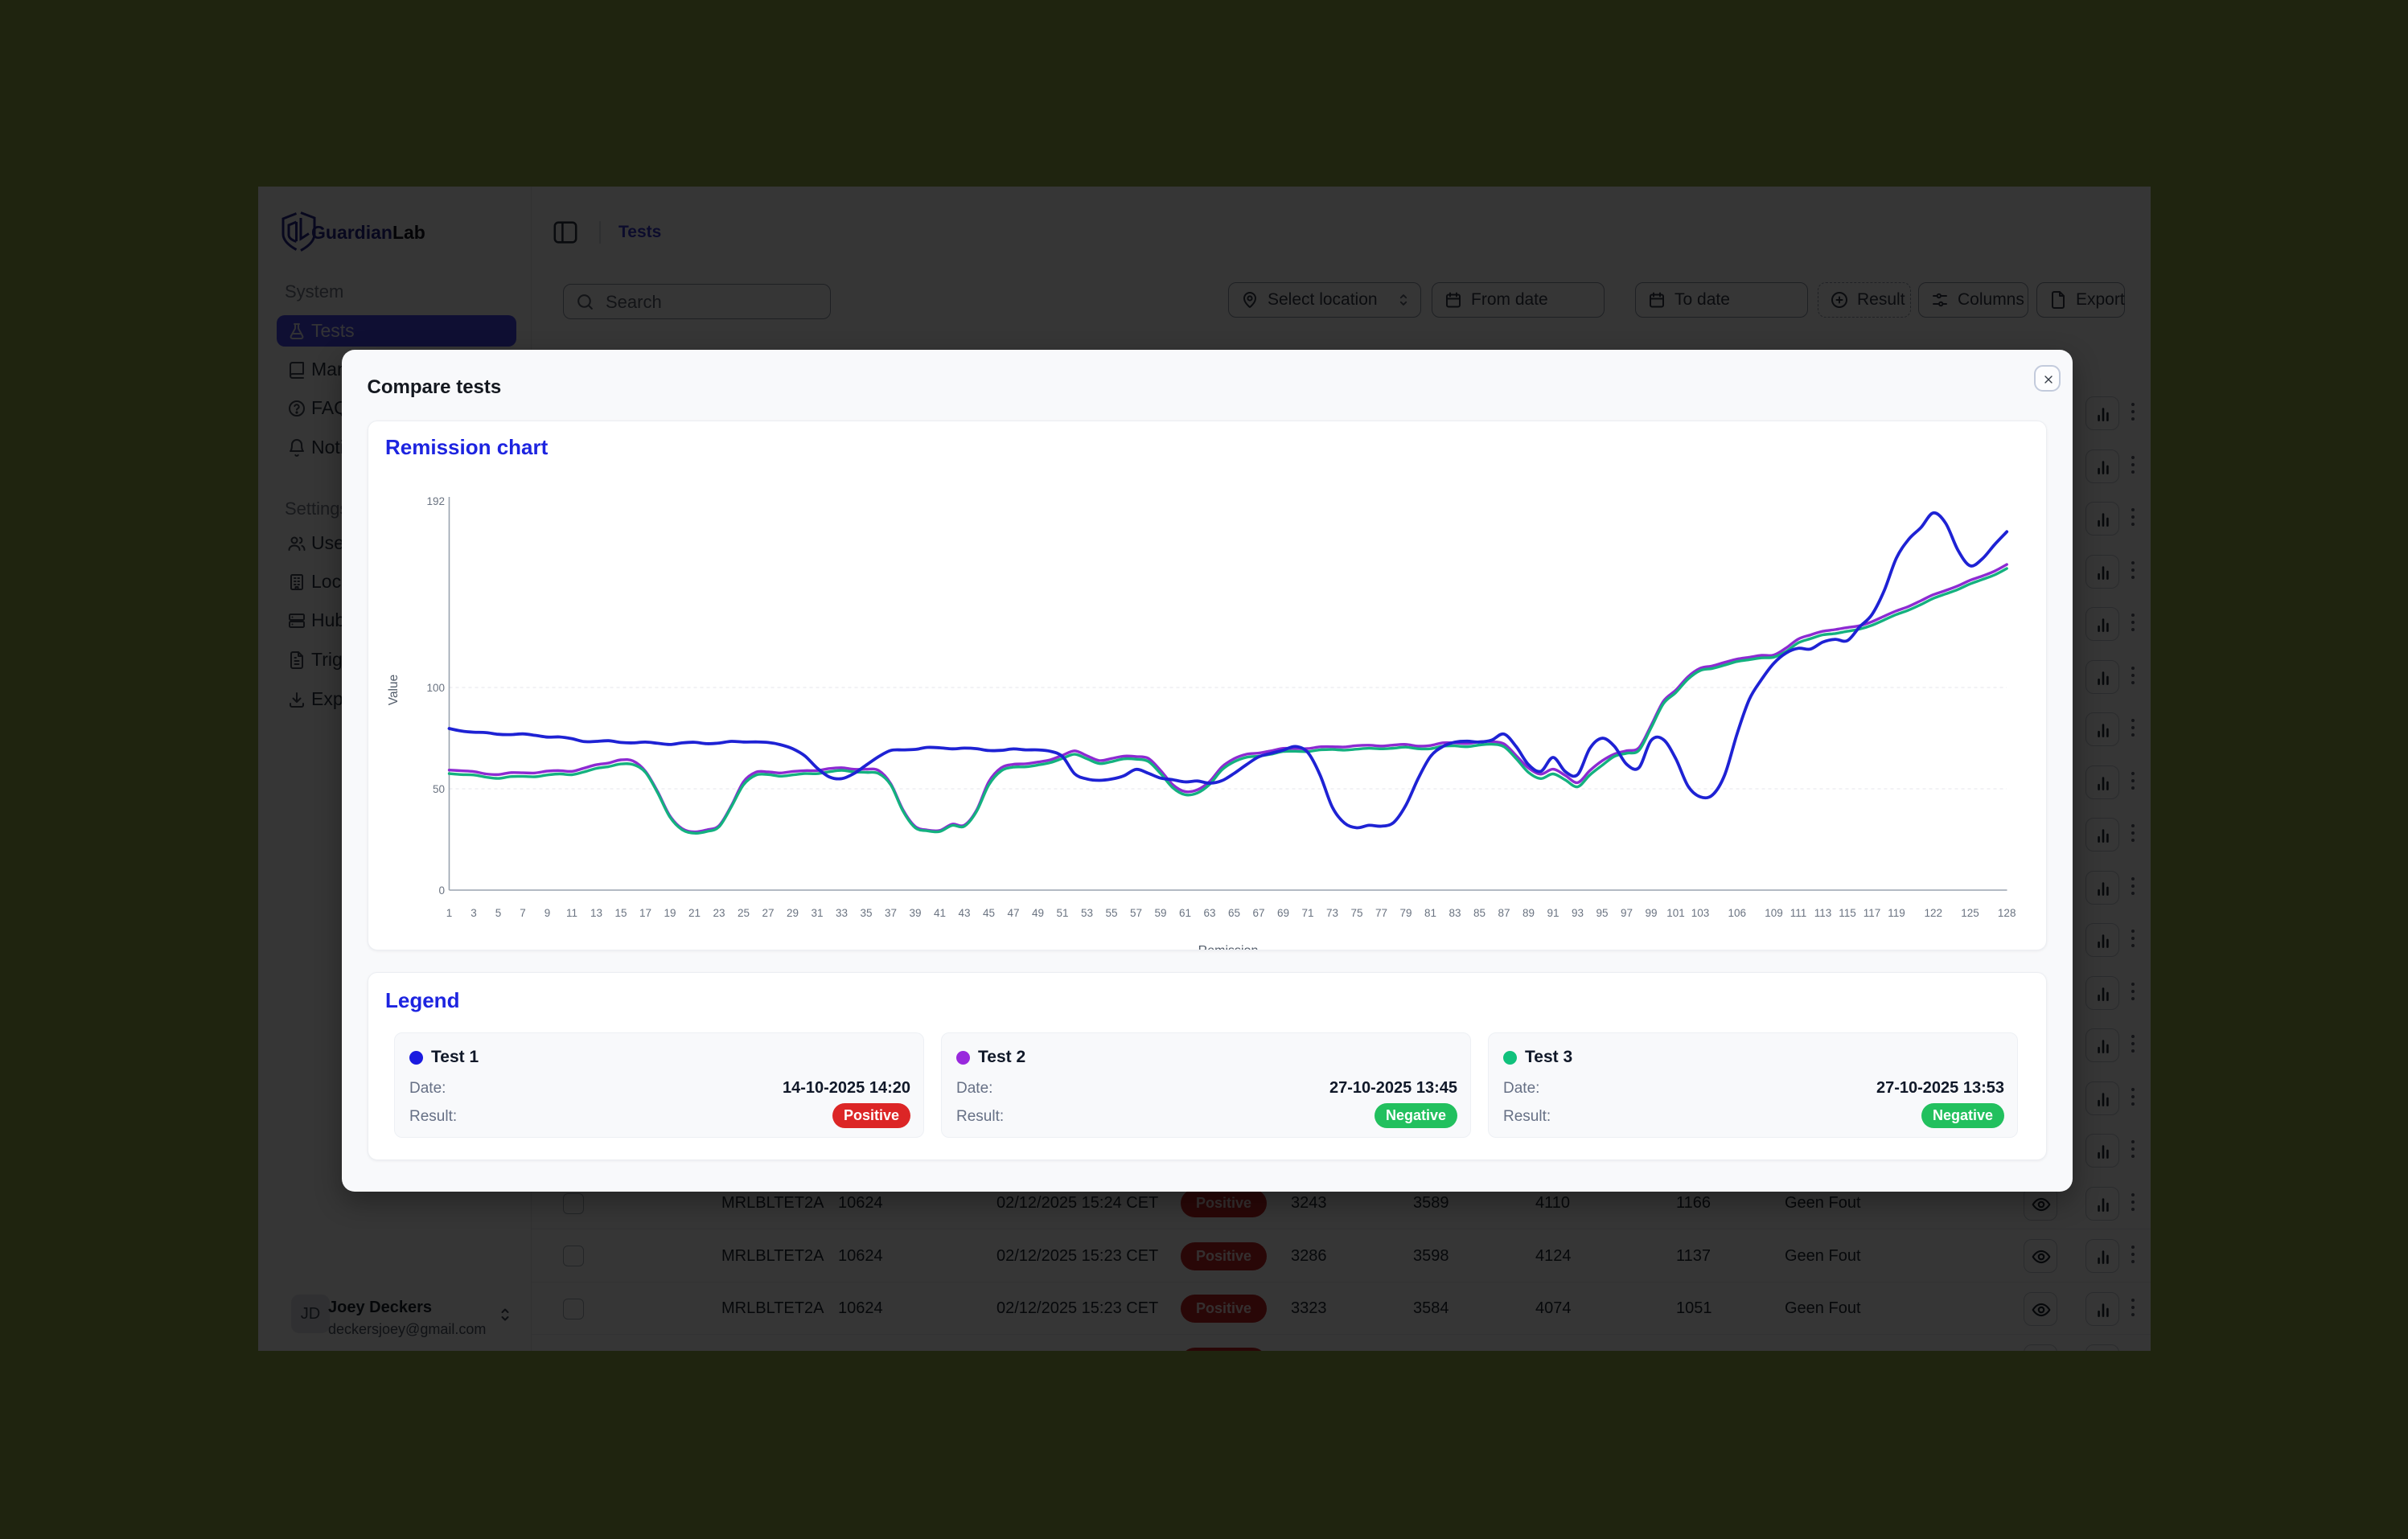 The height and width of the screenshot is (1539, 2408). What do you see at coordinates (1283, 913) in the screenshot?
I see `svg-text: 69` at bounding box center [1283, 913].